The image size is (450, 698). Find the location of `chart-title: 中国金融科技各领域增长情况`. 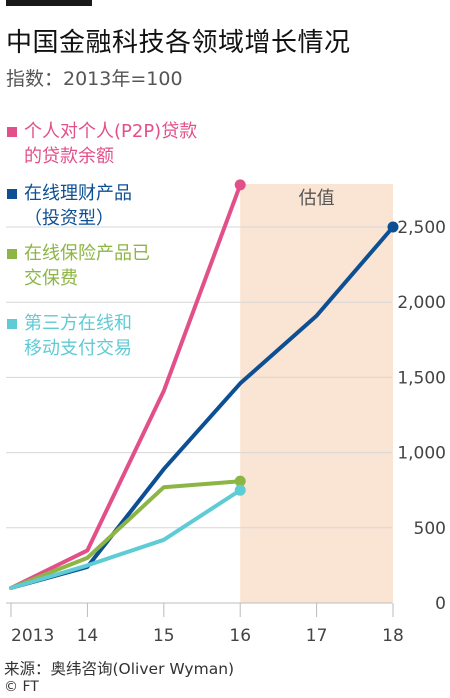

chart-title: 中国金融科技各领域增长情况 is located at coordinates (178, 43).